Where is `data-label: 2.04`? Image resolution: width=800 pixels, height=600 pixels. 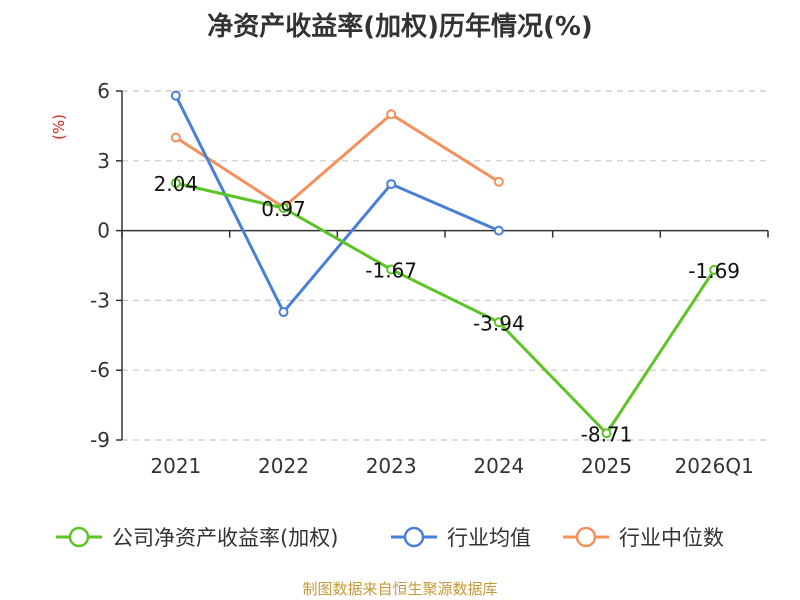 data-label: 2.04 is located at coordinates (176, 184).